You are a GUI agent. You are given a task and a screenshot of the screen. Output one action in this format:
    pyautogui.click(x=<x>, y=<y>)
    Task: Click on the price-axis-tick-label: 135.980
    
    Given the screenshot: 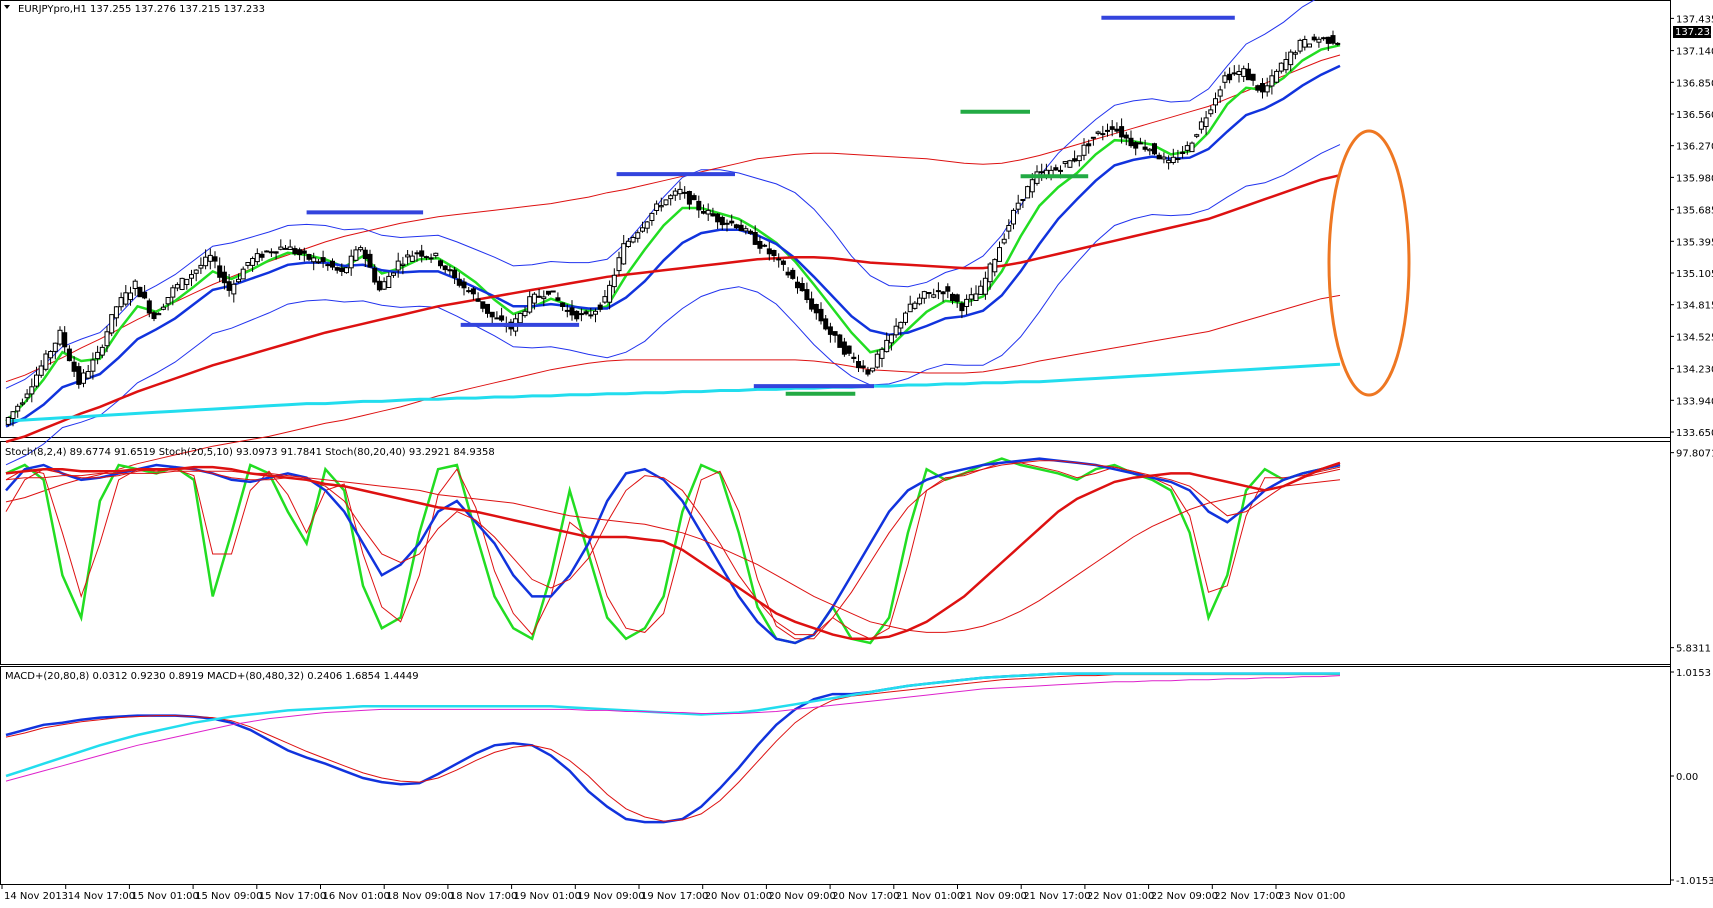 What is the action you would take?
    pyautogui.click(x=1694, y=178)
    